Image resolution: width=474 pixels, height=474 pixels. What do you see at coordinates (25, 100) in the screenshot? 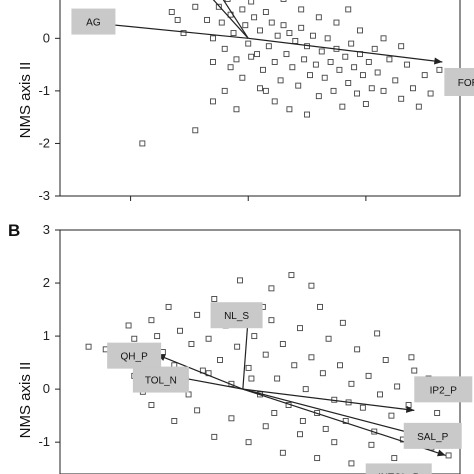
I see `y-axis-label: NMS axis II` at bounding box center [25, 100].